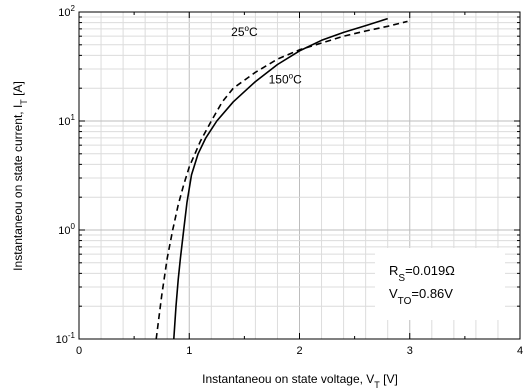 This screenshot has width=523, height=391. I want to click on x-tick-label: 3, so click(410, 351).